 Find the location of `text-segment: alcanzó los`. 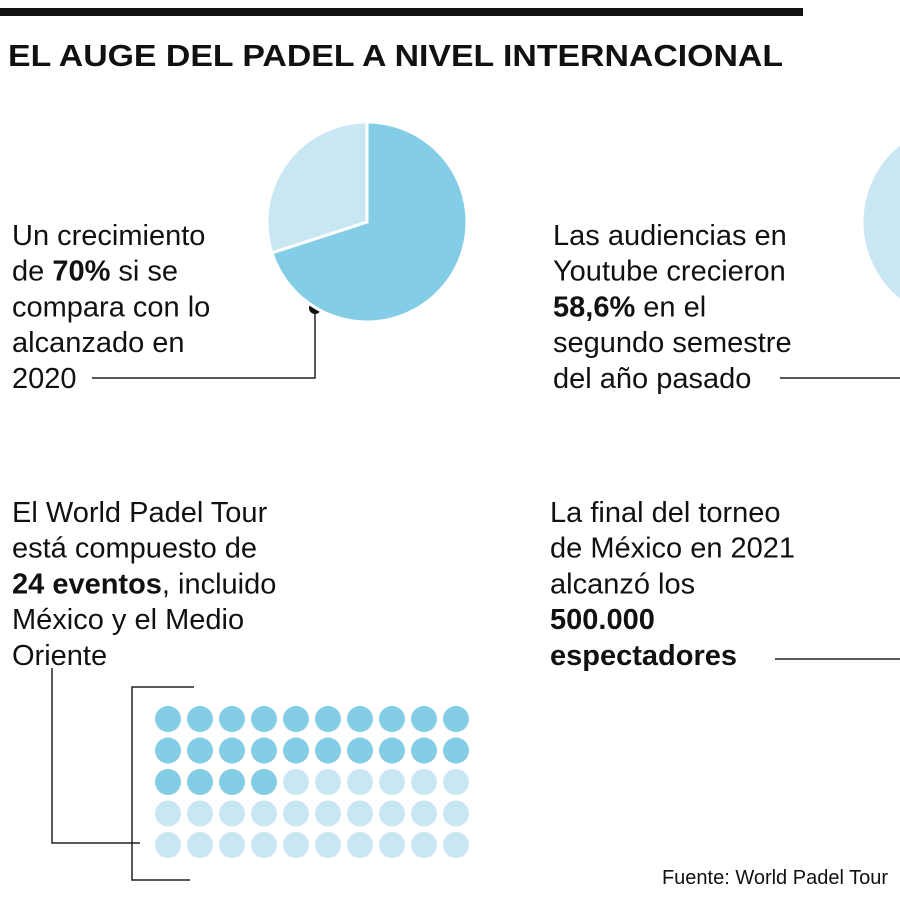

text-segment: alcanzó los is located at coordinates (622, 584).